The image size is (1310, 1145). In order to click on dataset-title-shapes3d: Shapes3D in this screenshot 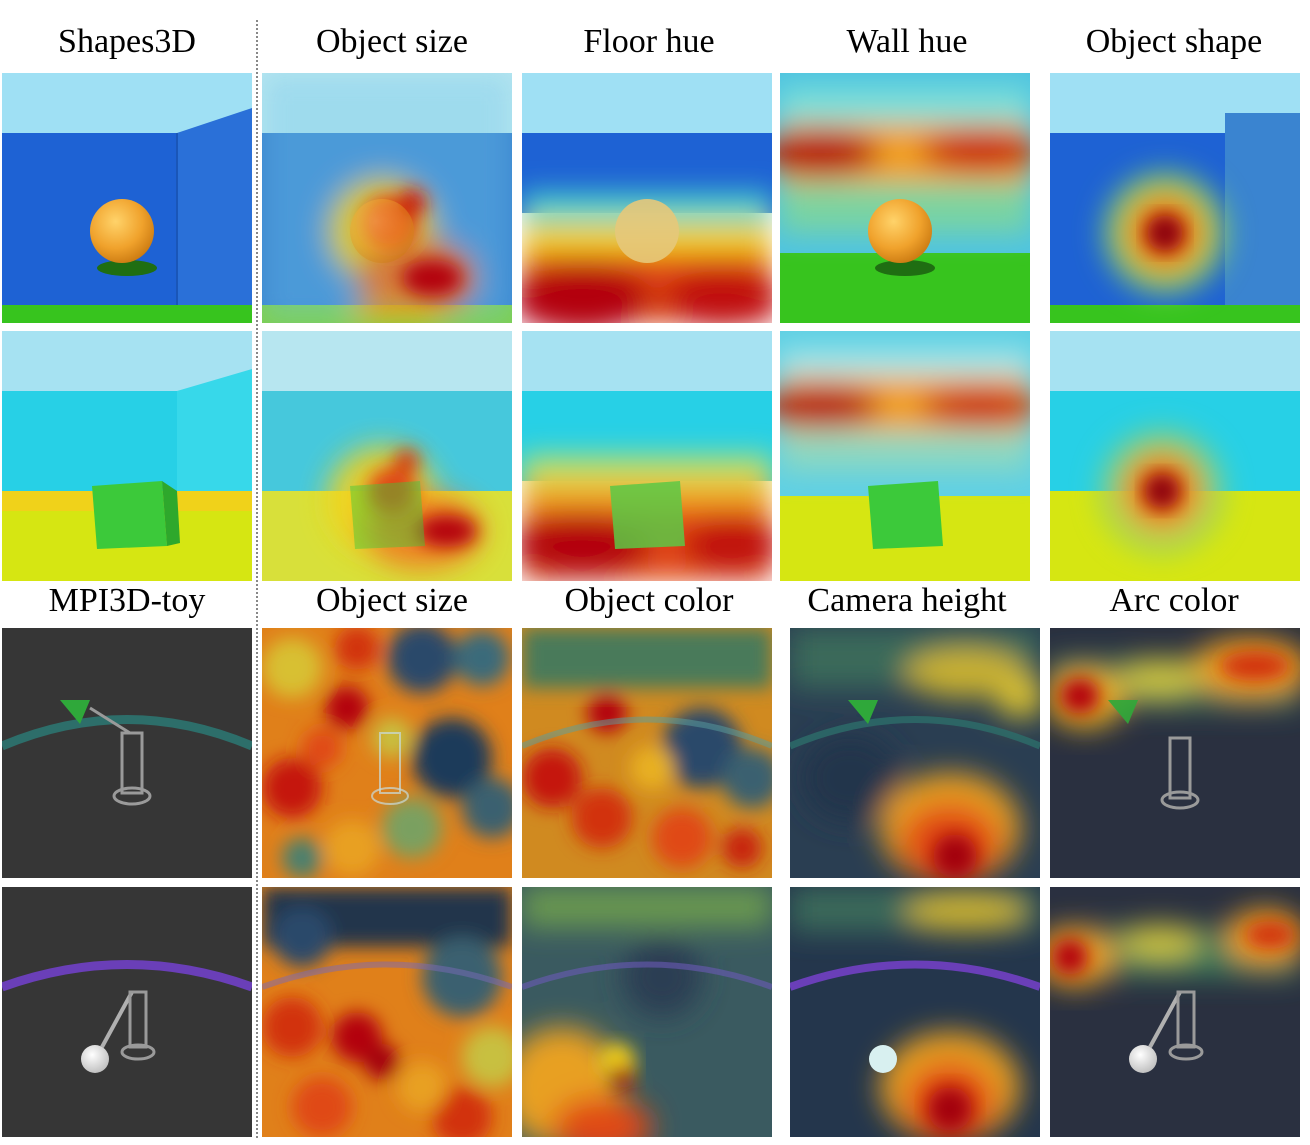, I will do `click(127, 41)`.